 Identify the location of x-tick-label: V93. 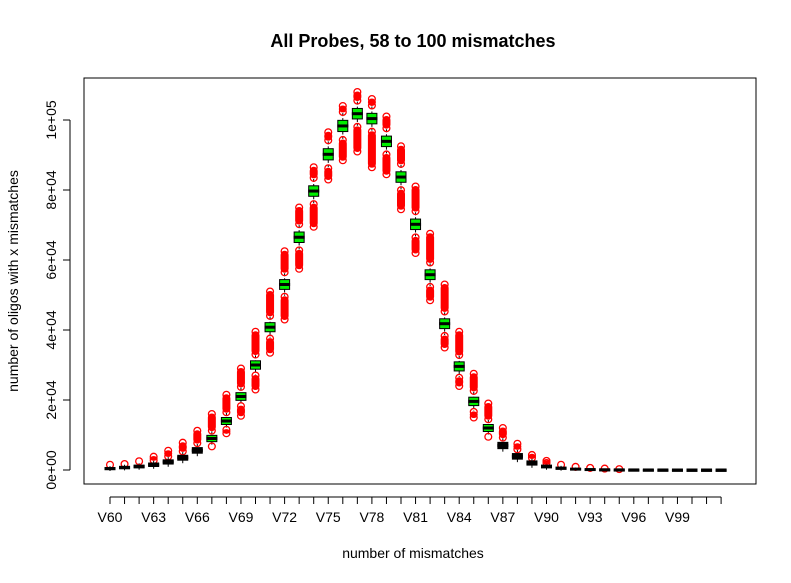
(590, 517).